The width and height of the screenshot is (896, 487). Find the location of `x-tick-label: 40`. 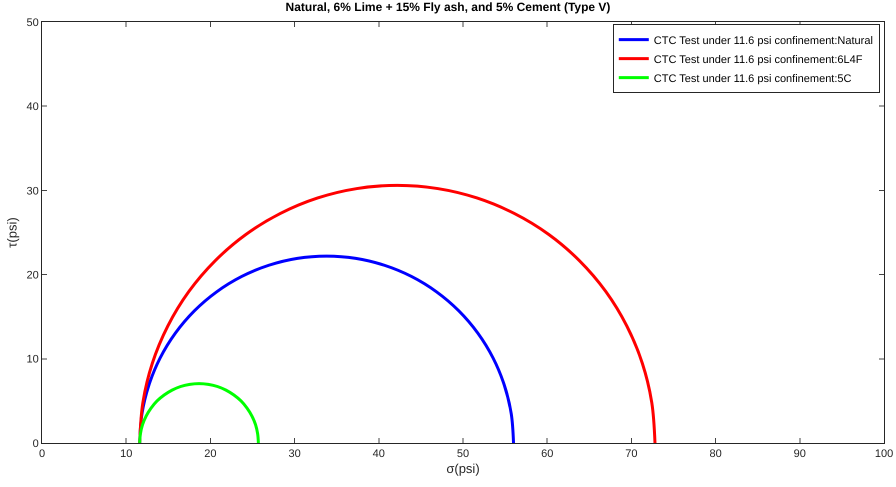

x-tick-label: 40 is located at coordinates (378, 454).